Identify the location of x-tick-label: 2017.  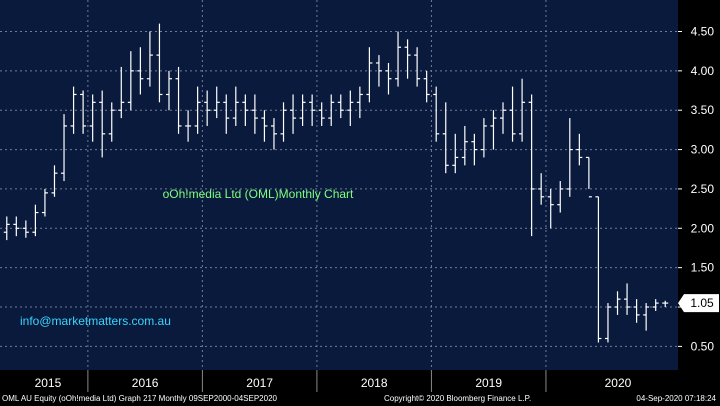
(259, 383).